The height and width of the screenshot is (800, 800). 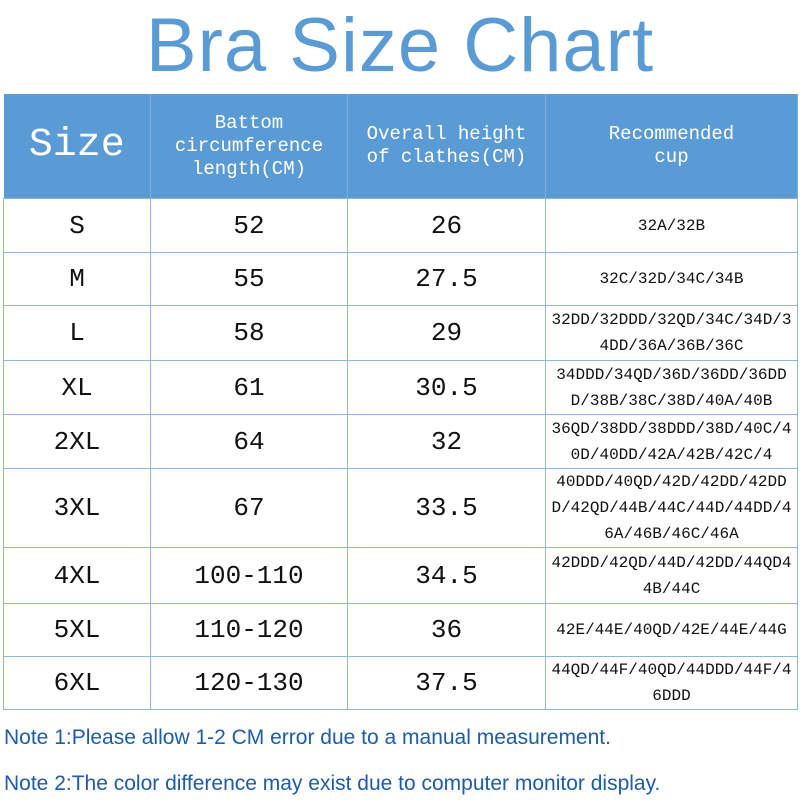 What do you see at coordinates (249, 146) in the screenshot?
I see `header-bottom: Battom circumference length(CM)` at bounding box center [249, 146].